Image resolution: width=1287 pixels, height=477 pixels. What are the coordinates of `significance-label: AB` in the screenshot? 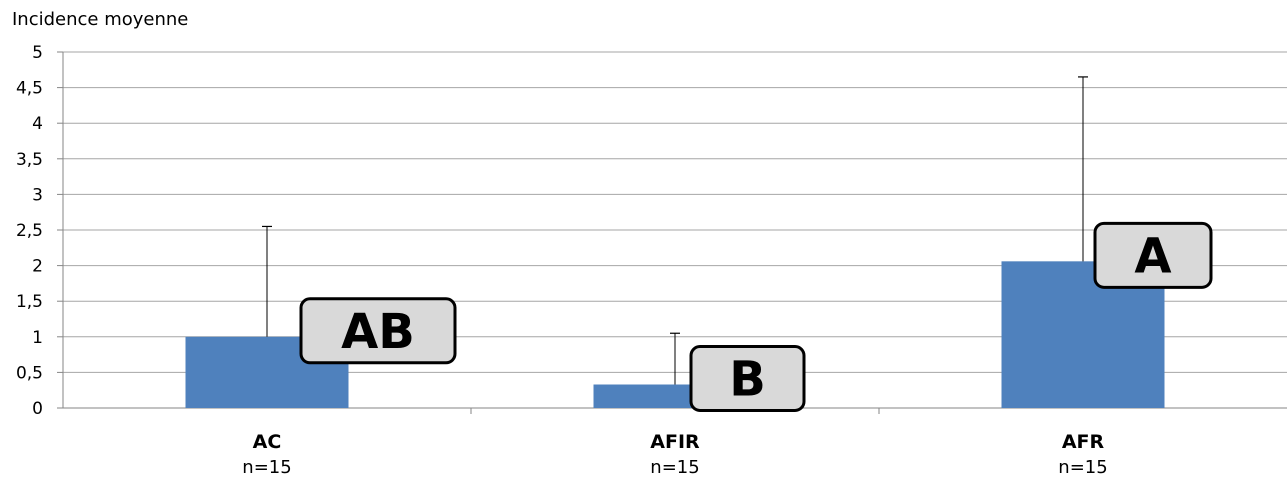 It's located at (378, 332).